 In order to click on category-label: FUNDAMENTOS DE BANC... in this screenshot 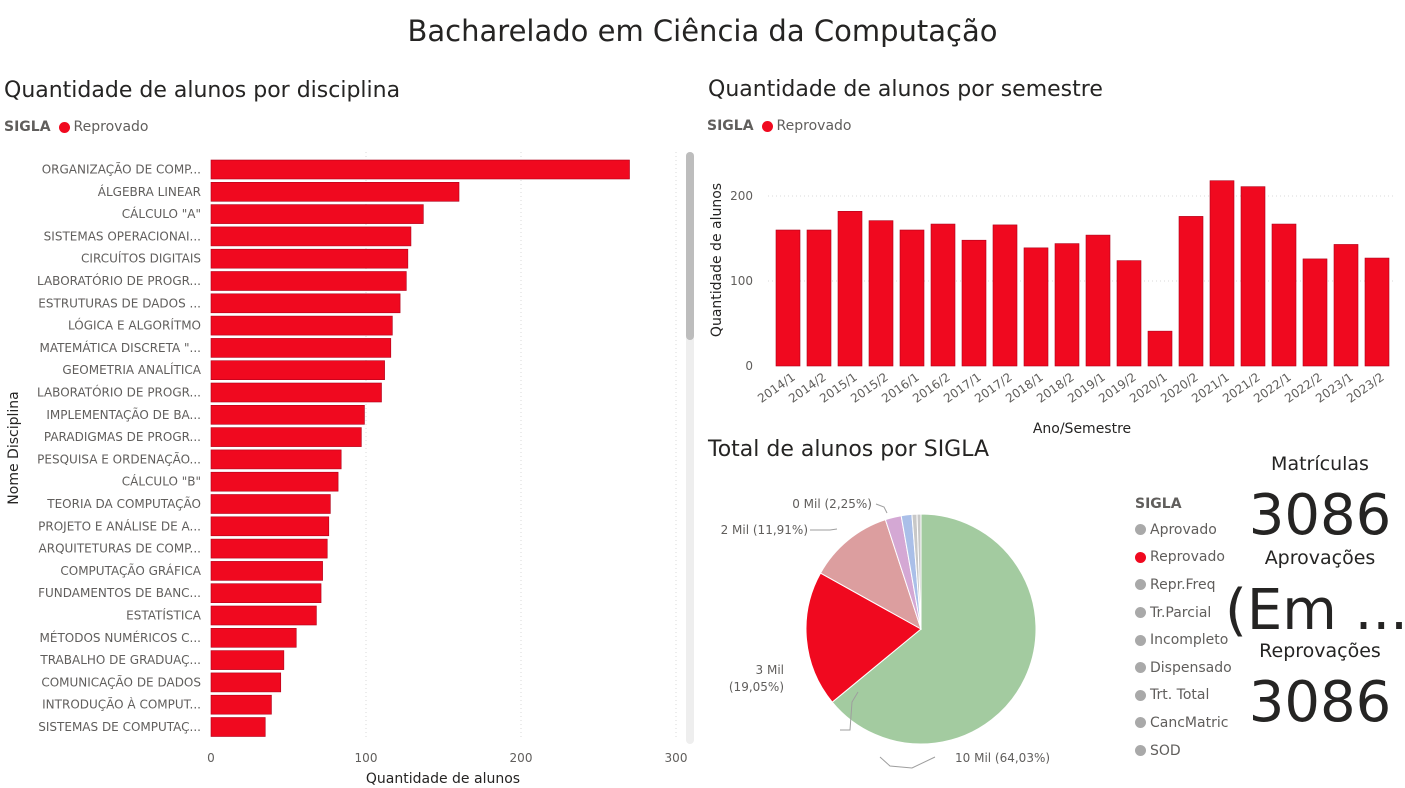, I will do `click(119, 593)`.